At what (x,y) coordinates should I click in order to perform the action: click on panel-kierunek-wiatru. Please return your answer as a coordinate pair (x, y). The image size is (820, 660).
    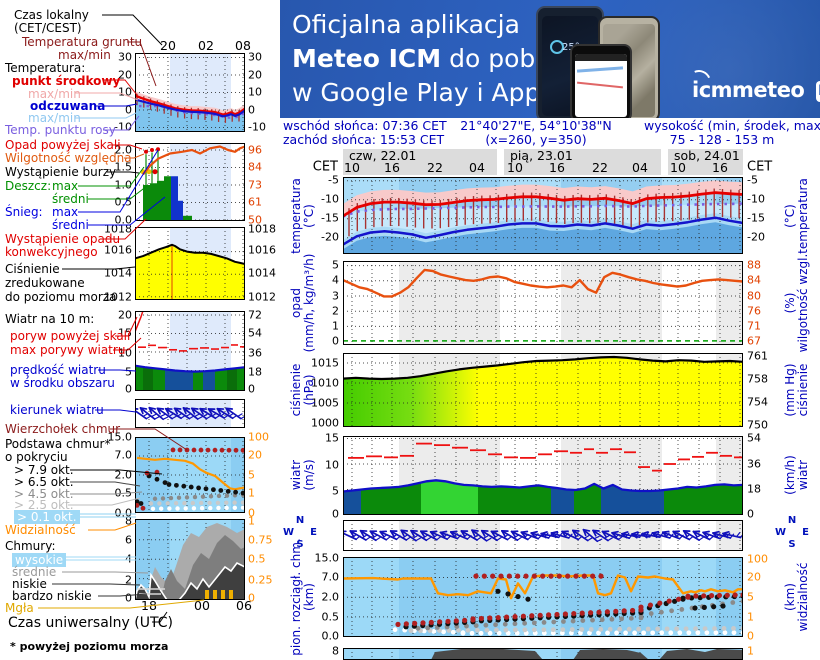
    Looking at the image, I should click on (543, 535).